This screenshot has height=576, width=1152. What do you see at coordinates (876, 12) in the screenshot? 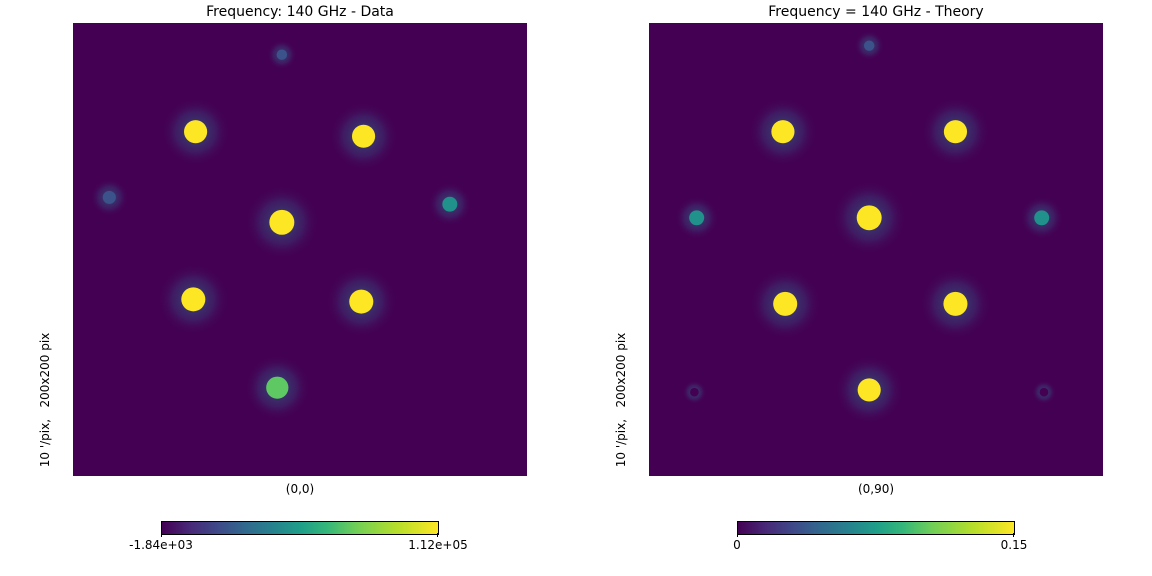
I see `chart-title: Frequency = 140 GHz - Theory` at bounding box center [876, 12].